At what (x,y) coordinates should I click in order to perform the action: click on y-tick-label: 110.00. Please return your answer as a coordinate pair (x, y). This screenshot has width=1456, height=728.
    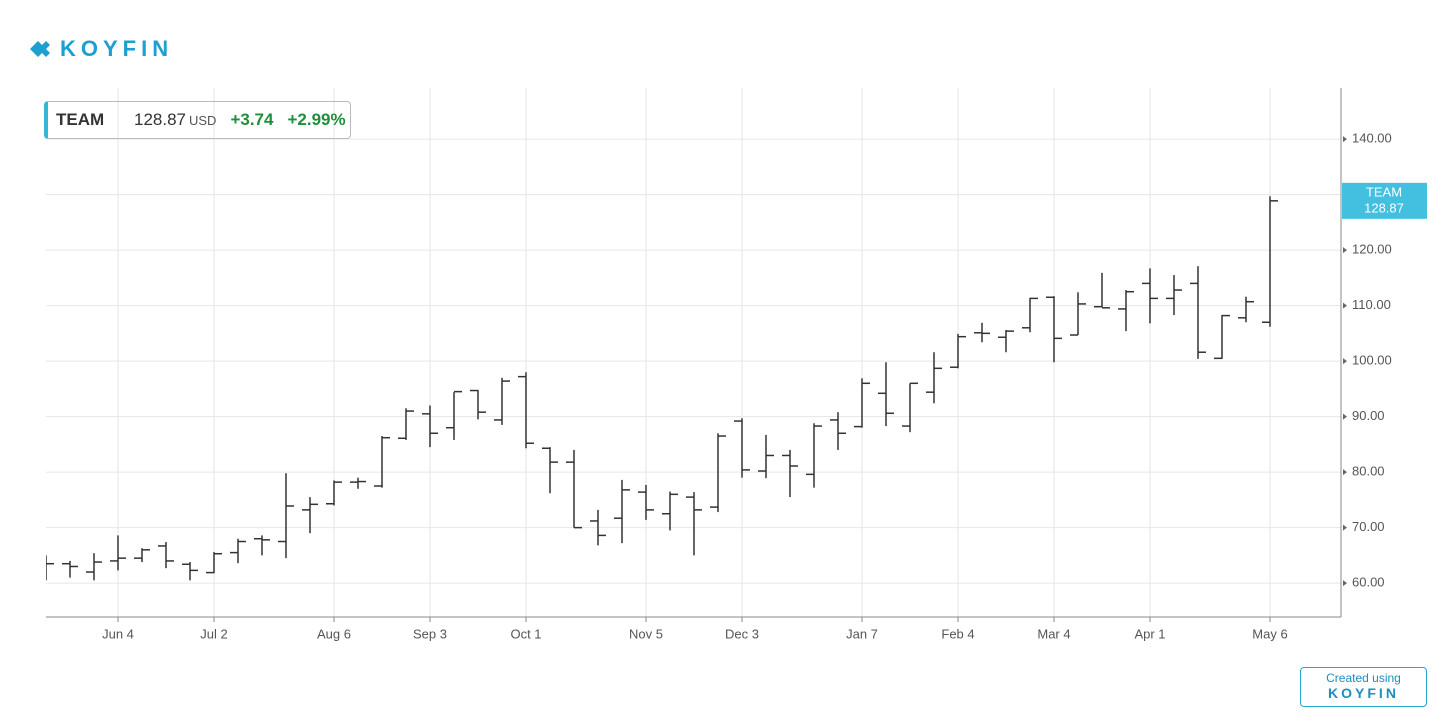
    Looking at the image, I should click on (1371, 304).